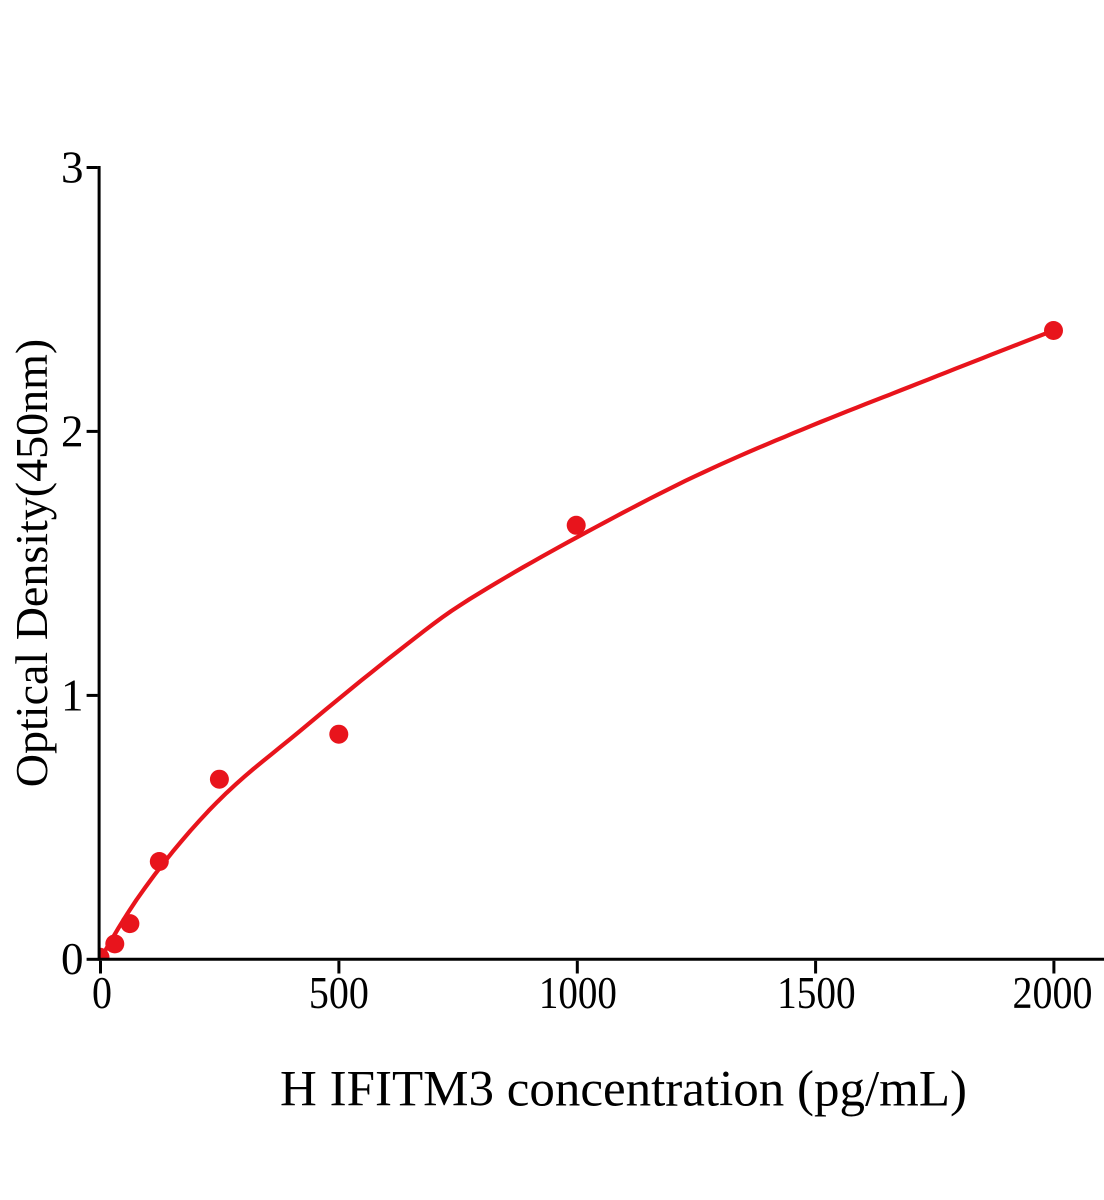  I want to click on svg-text: 1500, so click(816, 993).